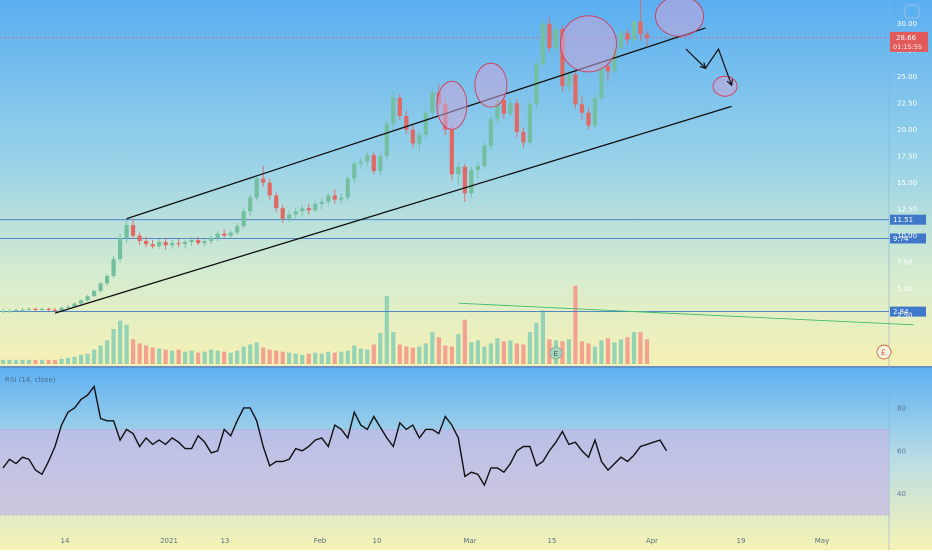 This screenshot has width=932, height=554. What do you see at coordinates (652, 541) in the screenshot?
I see `time-tick-label: Apr` at bounding box center [652, 541].